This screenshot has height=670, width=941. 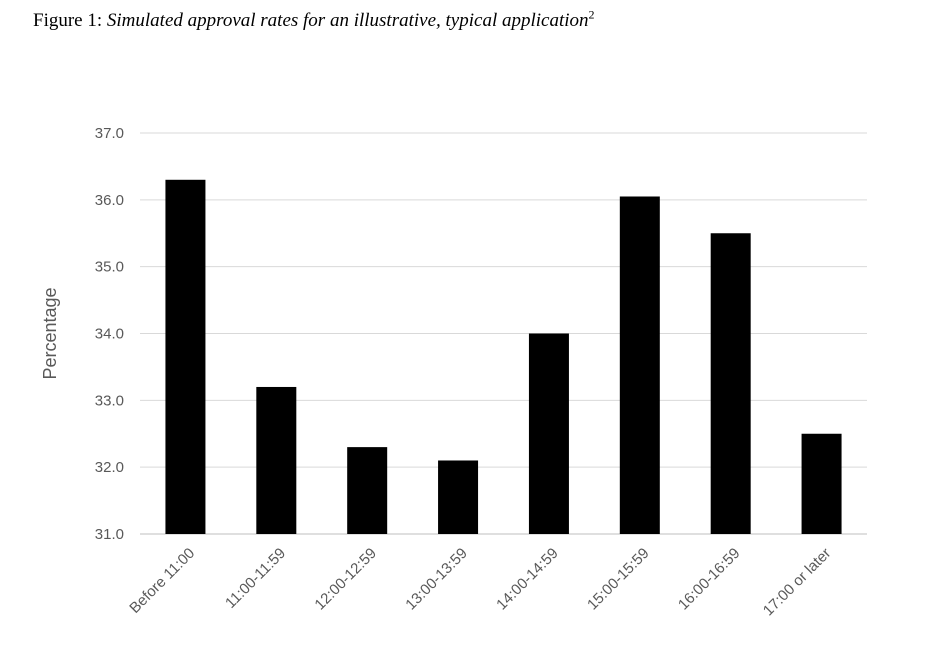 What do you see at coordinates (109, 400) in the screenshot?
I see `y-tick-label: 33.0` at bounding box center [109, 400].